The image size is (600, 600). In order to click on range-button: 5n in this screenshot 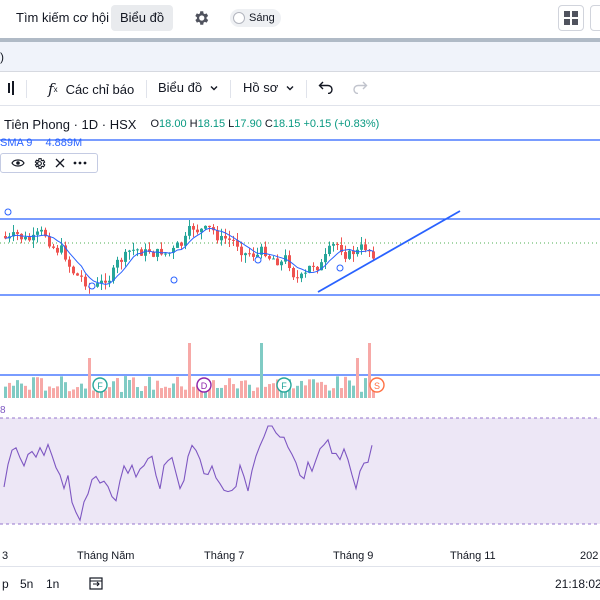, I will do `click(27, 584)`.